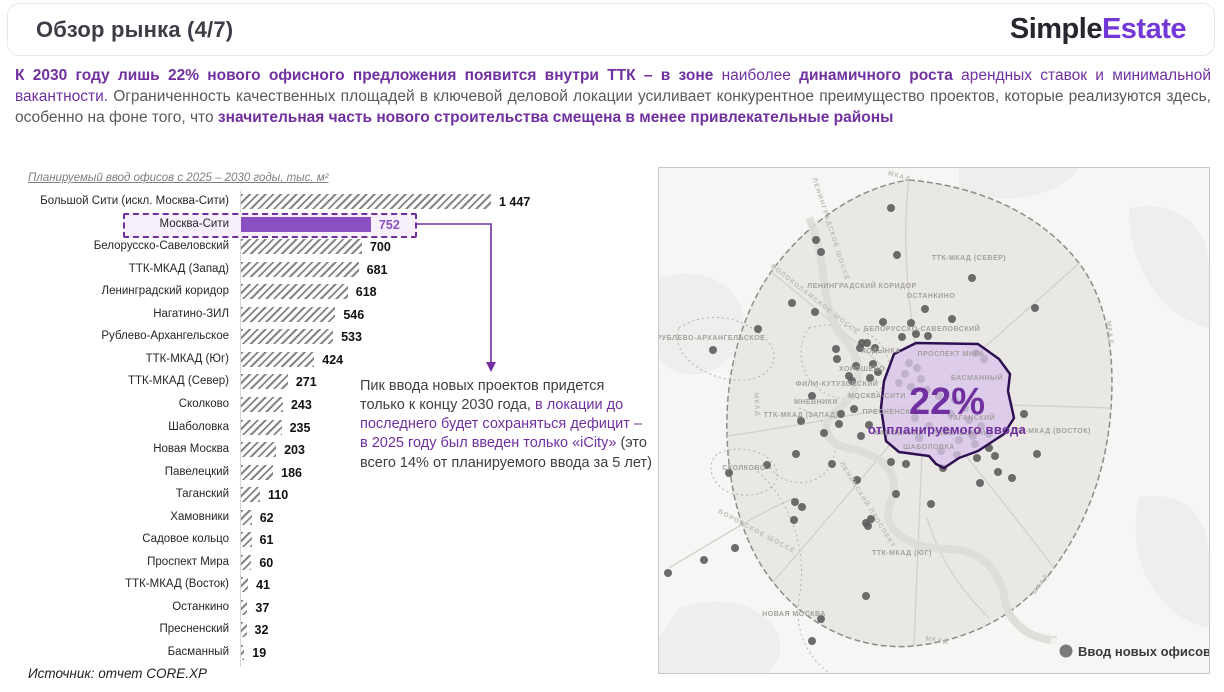  Describe the element at coordinates (240, 429) in the screenshot. I see `chart-axis-line` at that location.